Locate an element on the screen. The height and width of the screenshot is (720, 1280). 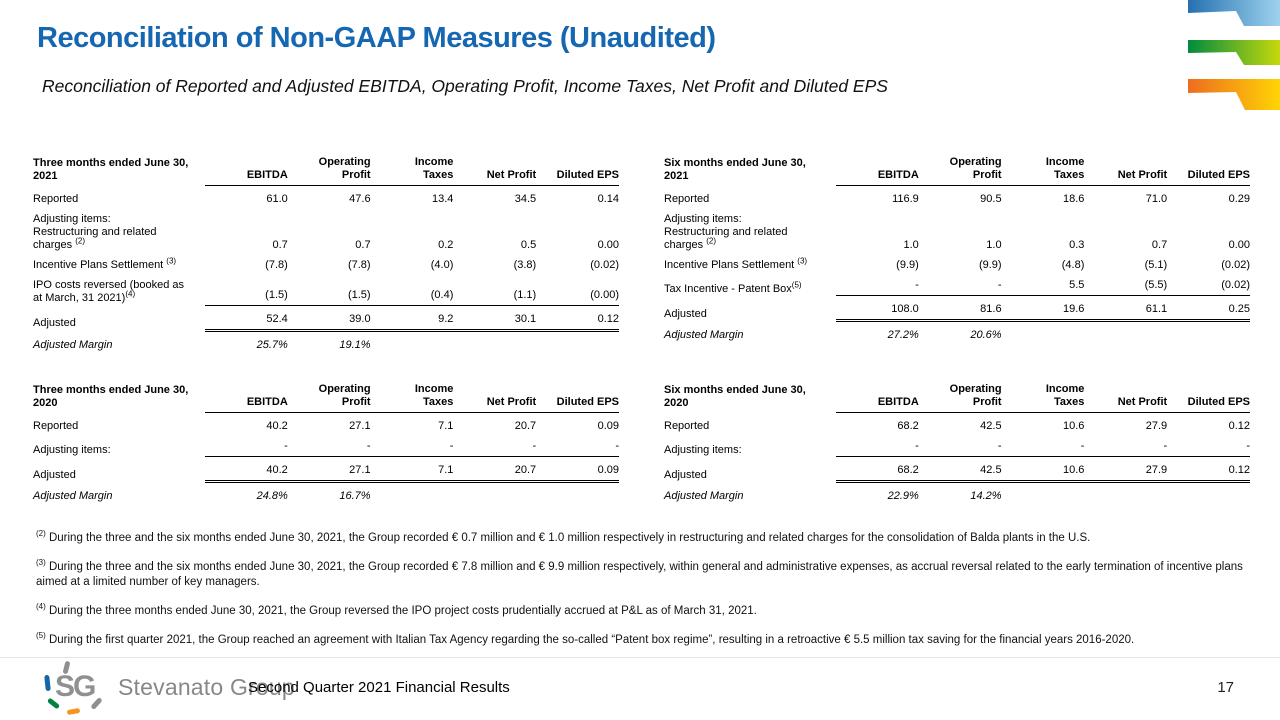
cell-value: 27.1 is located at coordinates (360, 426).